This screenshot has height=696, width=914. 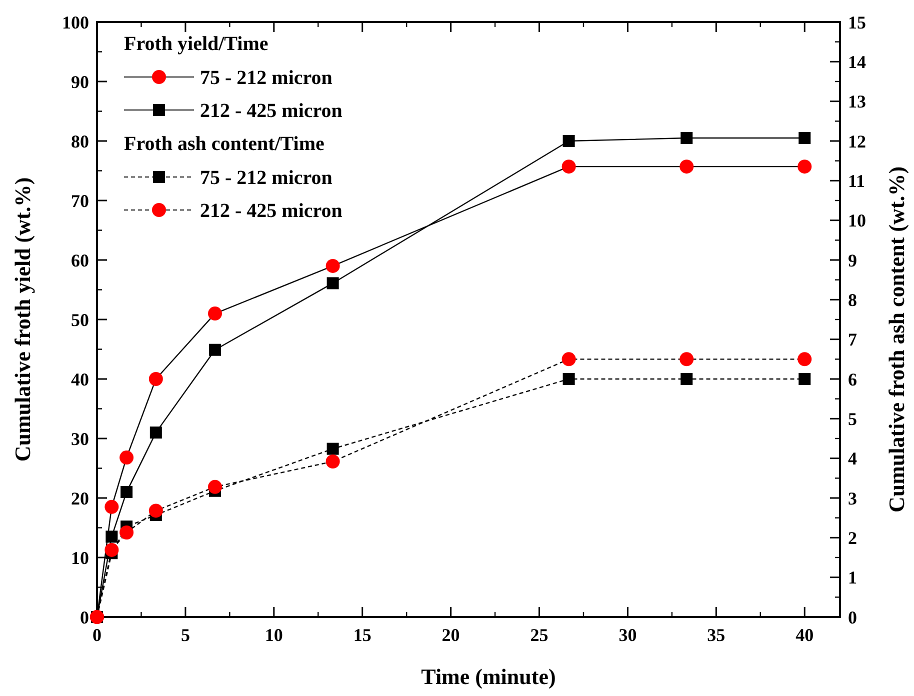 I want to click on y2-axis-title: Cumulative froth ash content (wt.%), so click(x=896, y=339).